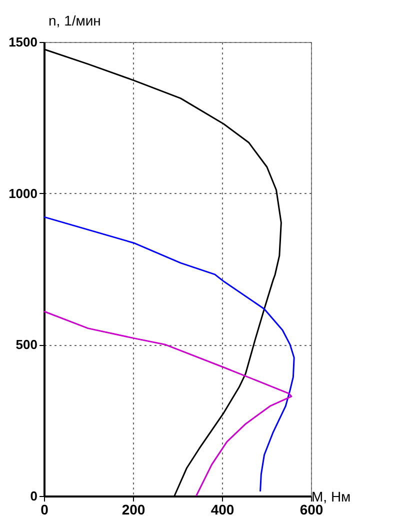 Image resolution: width=417 pixels, height=521 pixels. What do you see at coordinates (74, 20) in the screenshot?
I see `y-axis-title: n, 1/мин` at bounding box center [74, 20].